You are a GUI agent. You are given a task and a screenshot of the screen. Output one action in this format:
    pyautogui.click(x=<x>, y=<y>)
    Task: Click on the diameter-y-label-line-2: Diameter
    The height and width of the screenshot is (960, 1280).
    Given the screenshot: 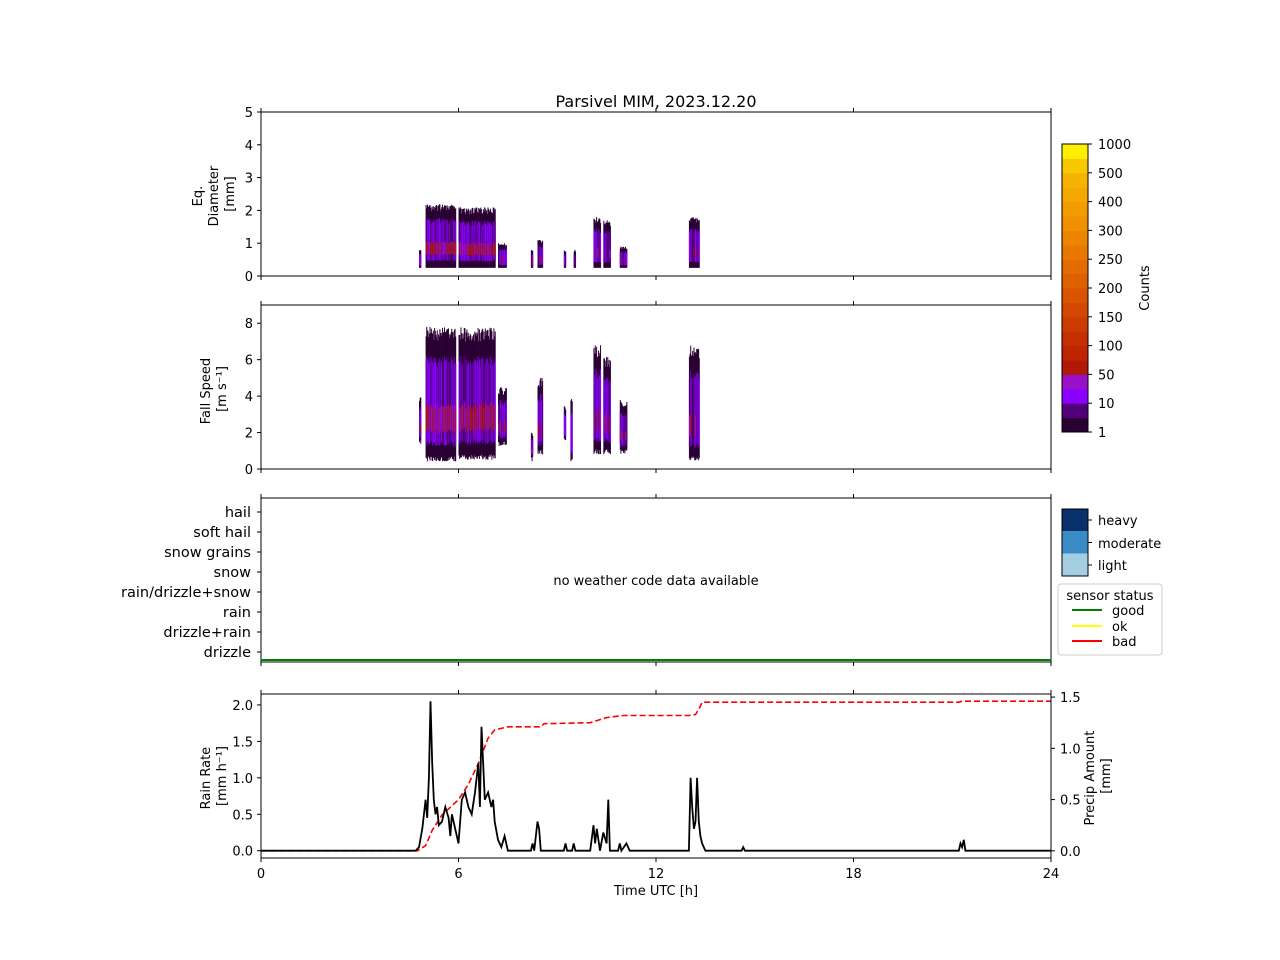 What is the action you would take?
    pyautogui.click(x=214, y=195)
    